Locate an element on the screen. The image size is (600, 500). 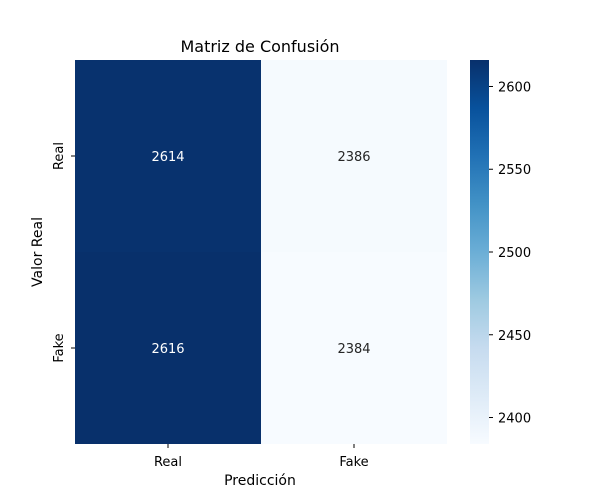
cell-value-0-1: 2386 is located at coordinates (353, 157).